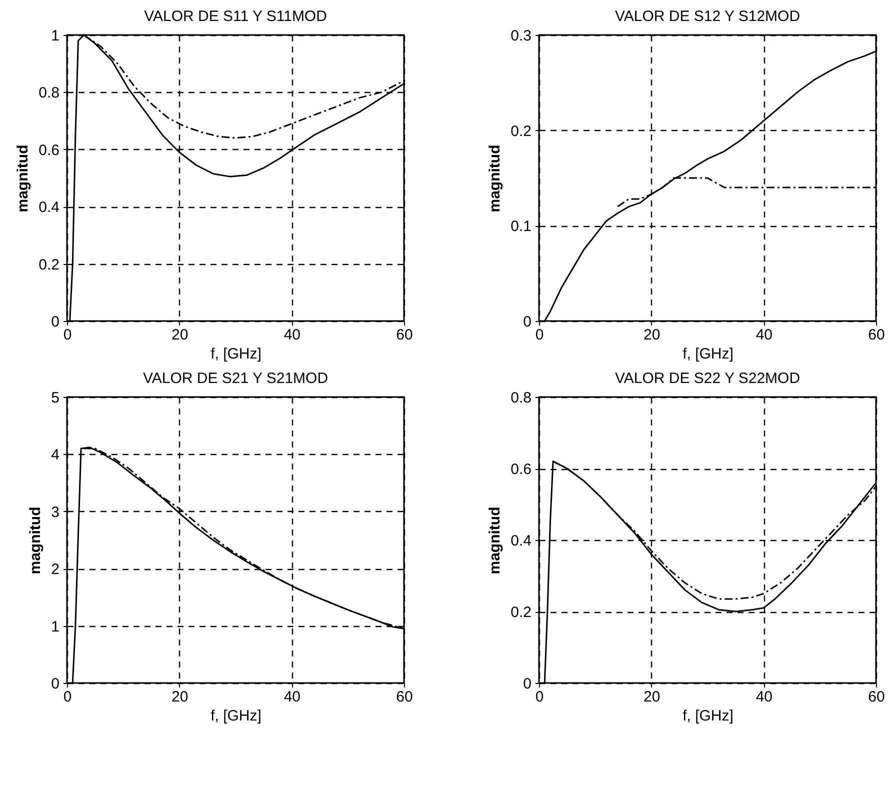 This screenshot has height=796, width=895. I want to click on y-tick-label: 0.3, so click(521, 36).